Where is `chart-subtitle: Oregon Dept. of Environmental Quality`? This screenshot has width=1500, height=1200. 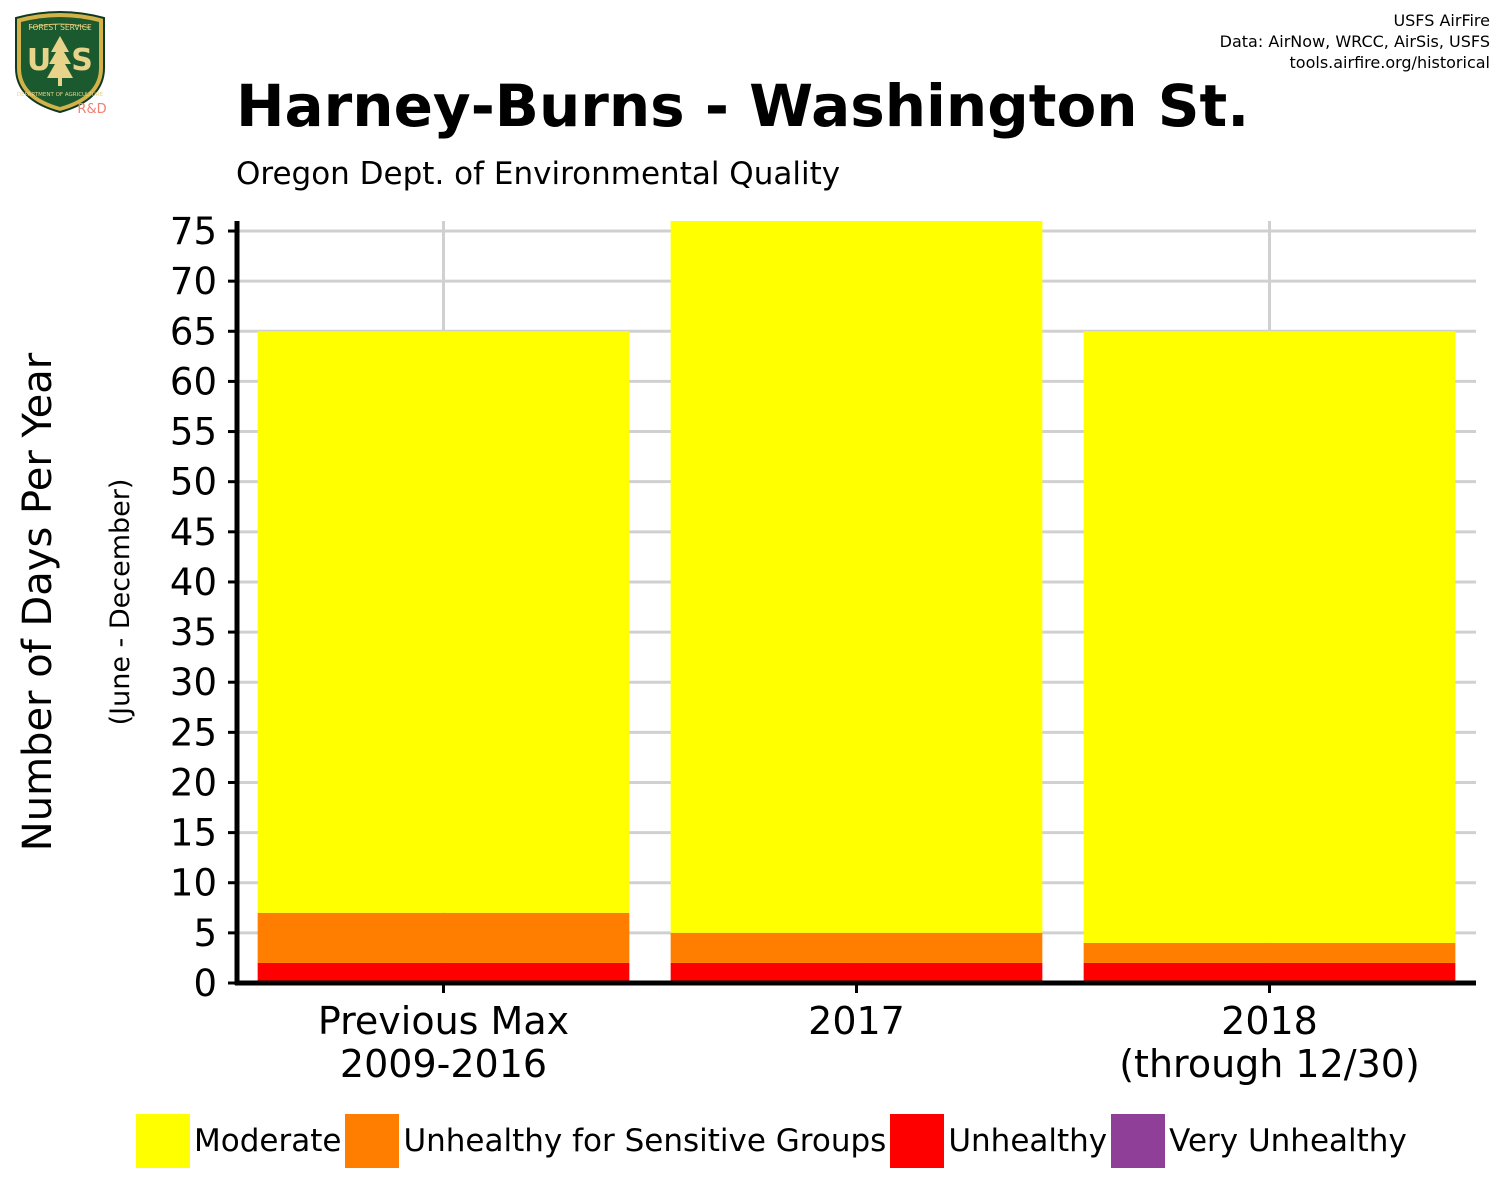
chart-subtitle: Oregon Dept. of Environmental Quality is located at coordinates (538, 174).